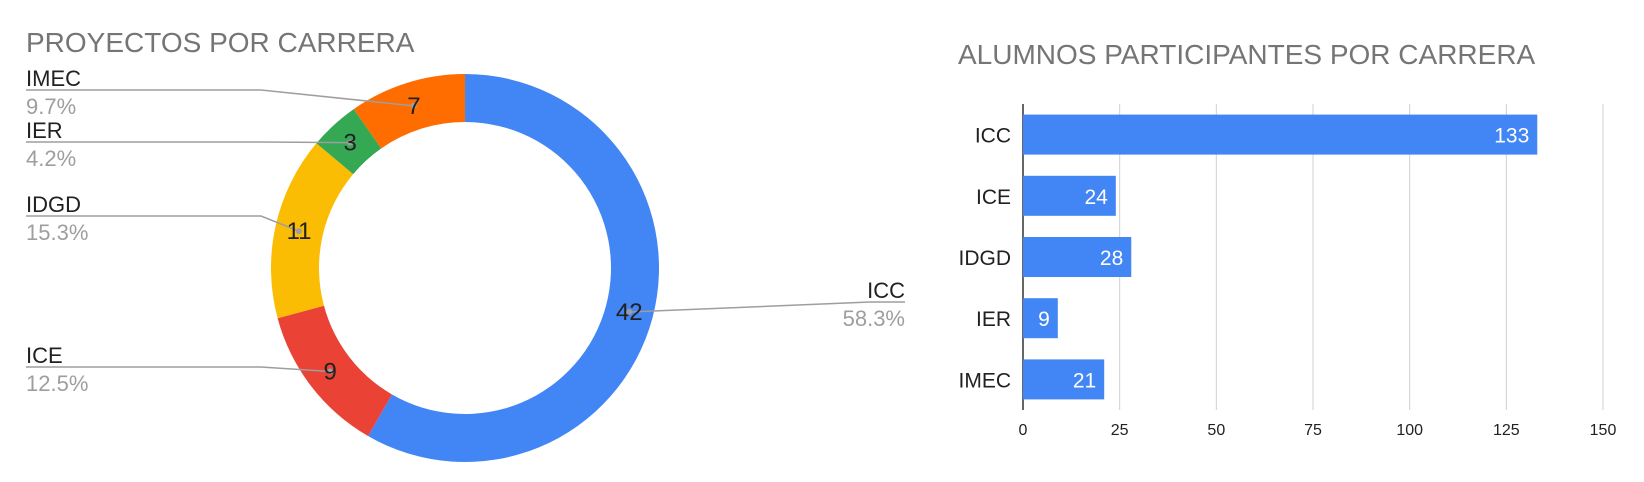  Describe the element at coordinates (513, 268) in the screenshot. I see `donut-slice-icc` at that location.